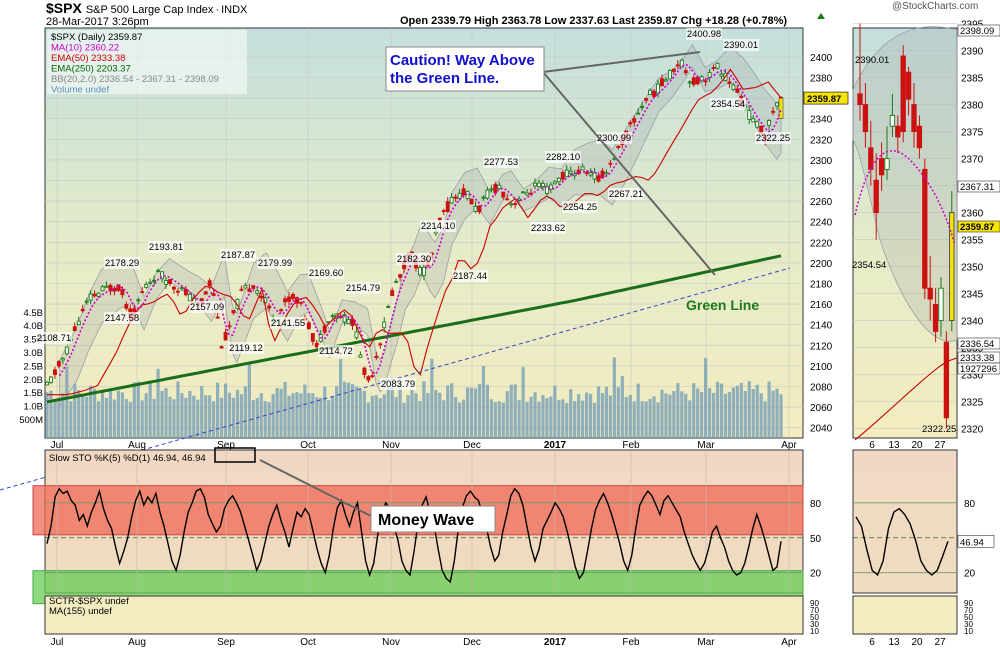 The width and height of the screenshot is (1000, 650). I want to click on sto-tick-label: 50, so click(816, 539).